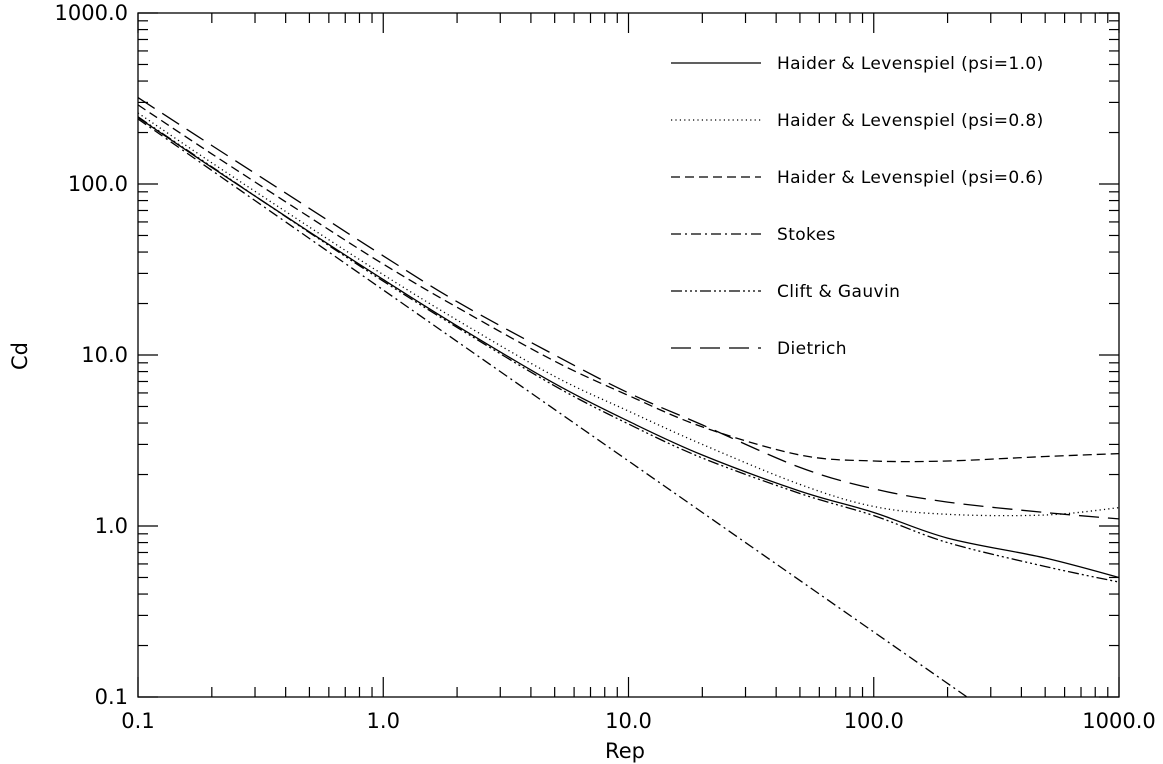  I want to click on legend-label-stokes: Stokes, so click(806, 235).